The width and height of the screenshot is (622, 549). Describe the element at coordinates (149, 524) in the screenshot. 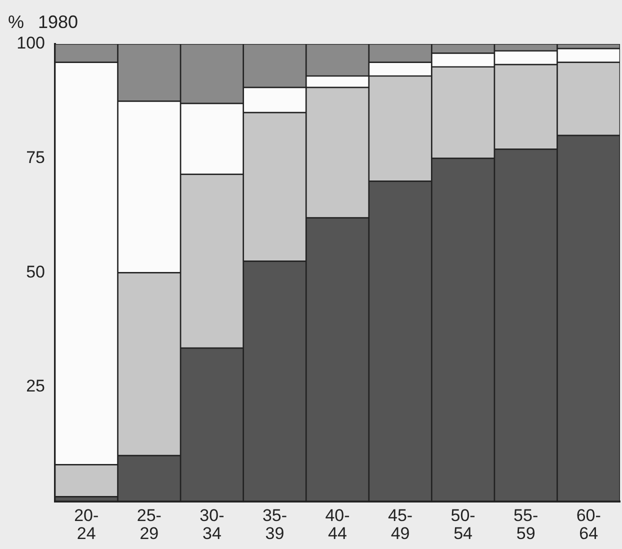

I see `x-tick-label: 25-29` at that location.